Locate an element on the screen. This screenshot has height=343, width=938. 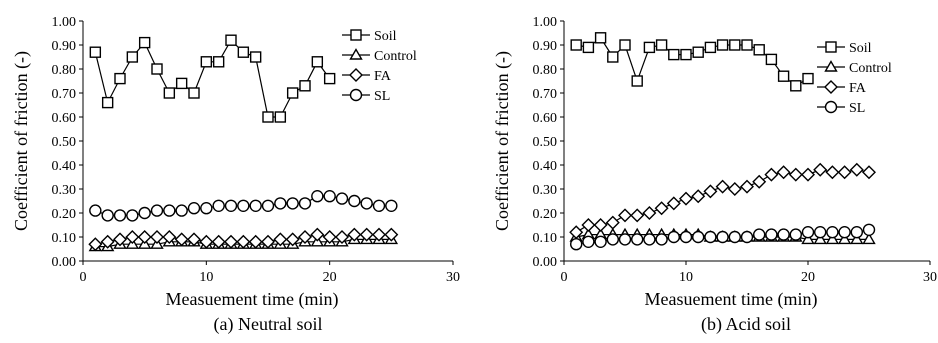
x-tick-label: 10 is located at coordinates (206, 277).